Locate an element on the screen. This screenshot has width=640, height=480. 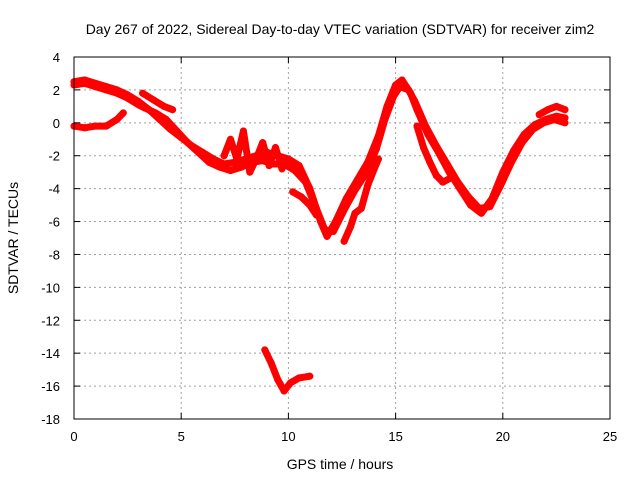
x-tick-label: 20 is located at coordinates (503, 436).